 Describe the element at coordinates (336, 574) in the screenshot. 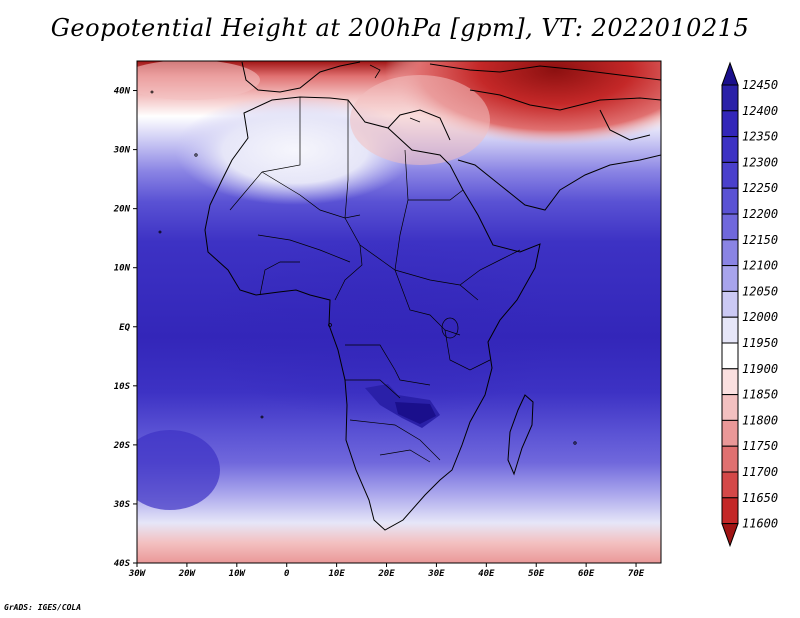

I see `lon-tick-label: 10E` at that location.